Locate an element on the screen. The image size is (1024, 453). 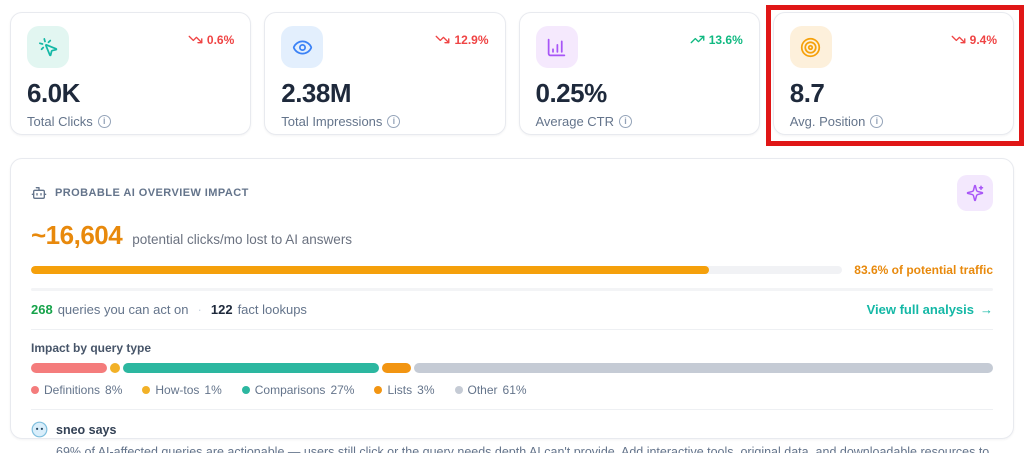
legend-item-other: Other 61% is located at coordinates (490, 390).